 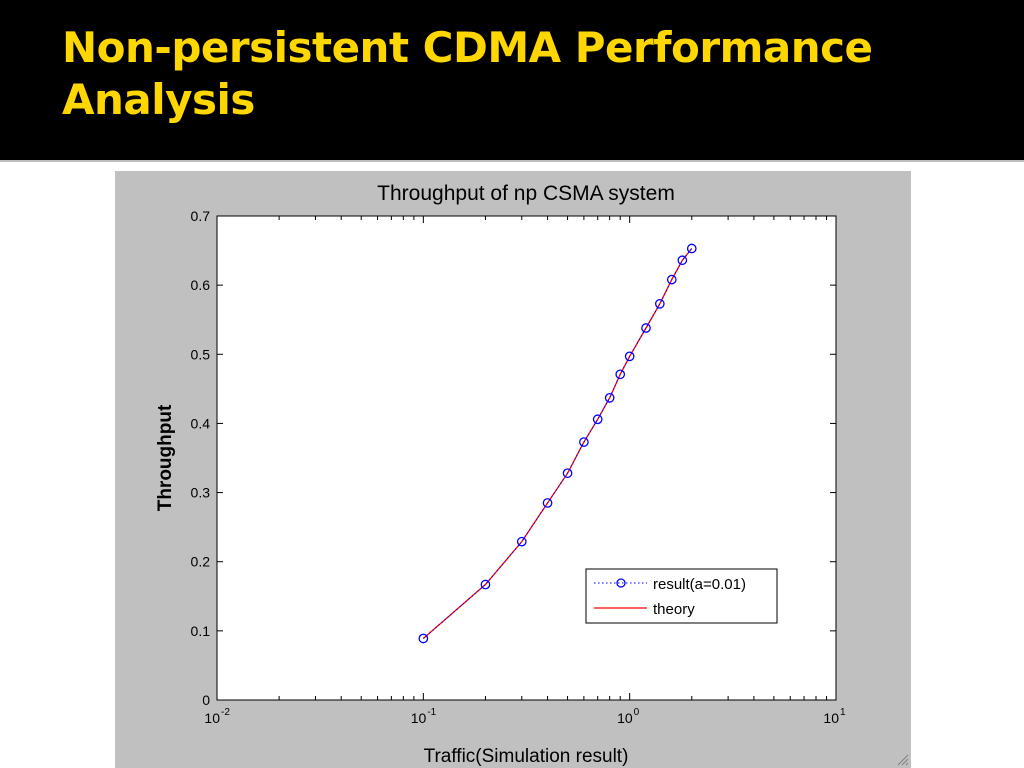 What do you see at coordinates (201, 216) in the screenshot?
I see `y-tick-label: 0.7` at bounding box center [201, 216].